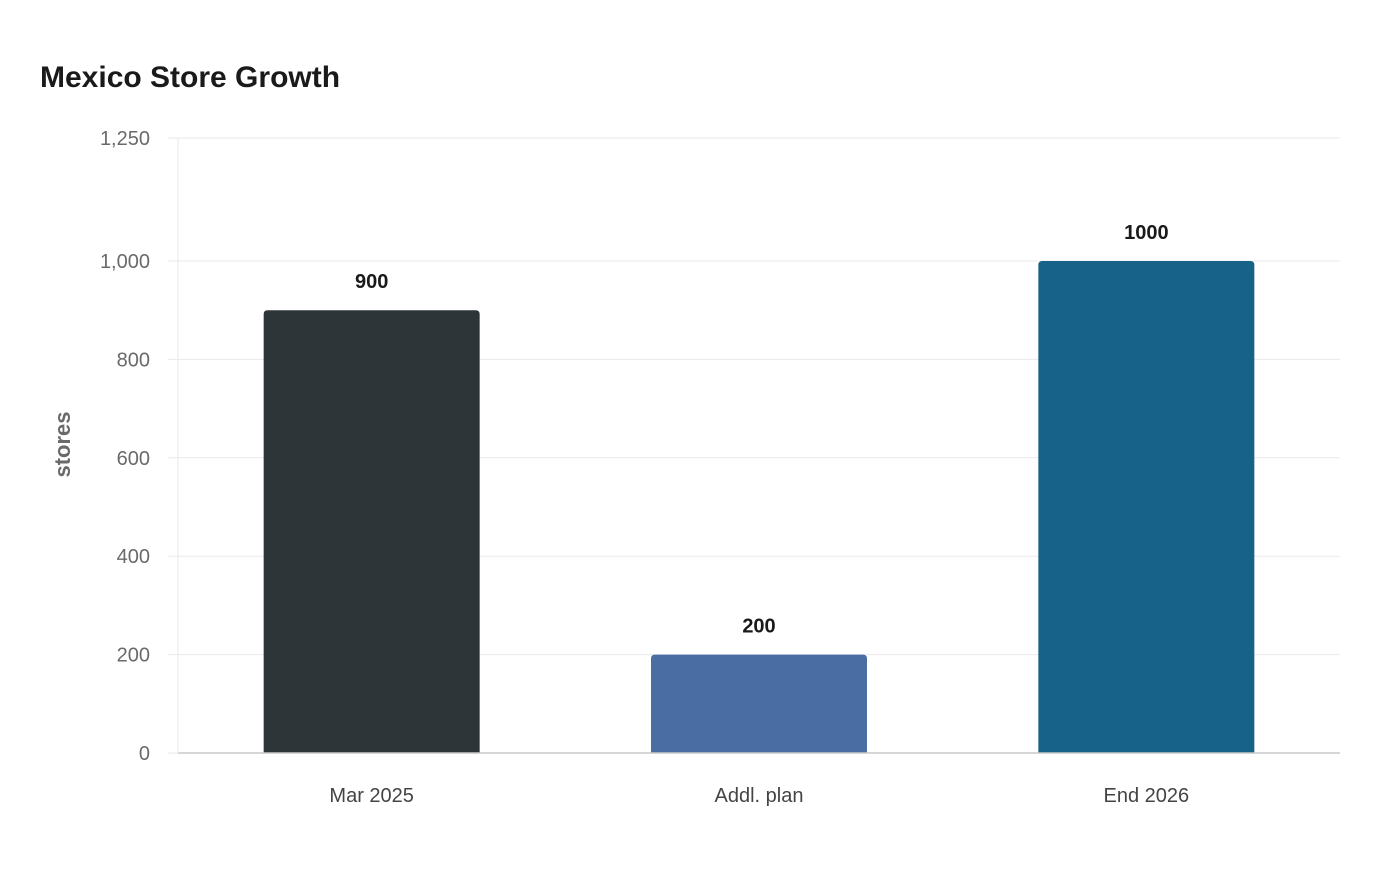  I want to click on x-tick-label: Mar 2025, so click(371, 796).